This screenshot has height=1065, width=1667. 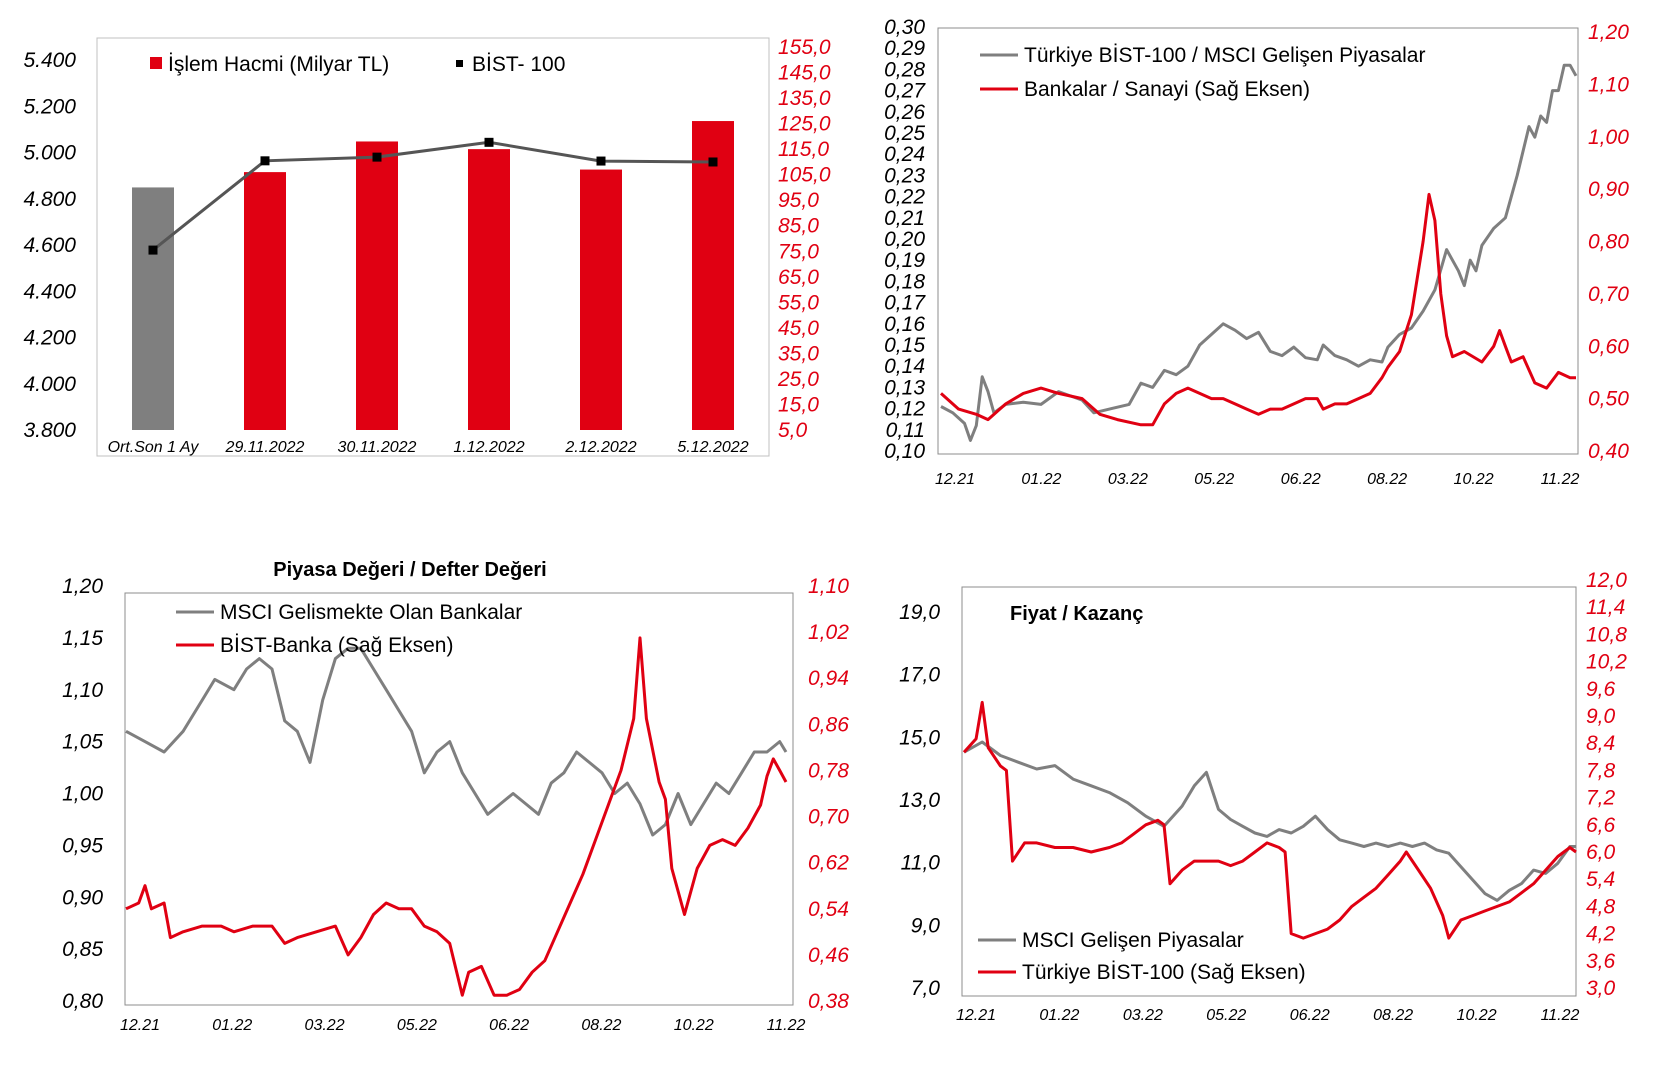 What do you see at coordinates (459, 63) in the screenshot?
I see `legend-swatch-bist` at bounding box center [459, 63].